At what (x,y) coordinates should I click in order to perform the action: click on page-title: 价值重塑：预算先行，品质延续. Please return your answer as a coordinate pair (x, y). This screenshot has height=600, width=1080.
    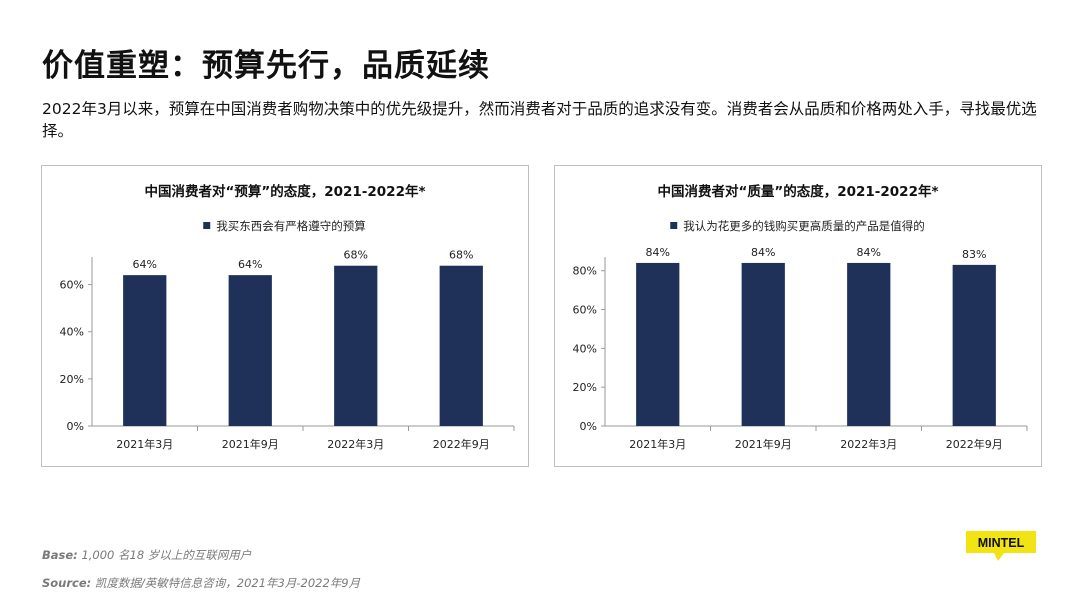
    Looking at the image, I should click on (266, 66).